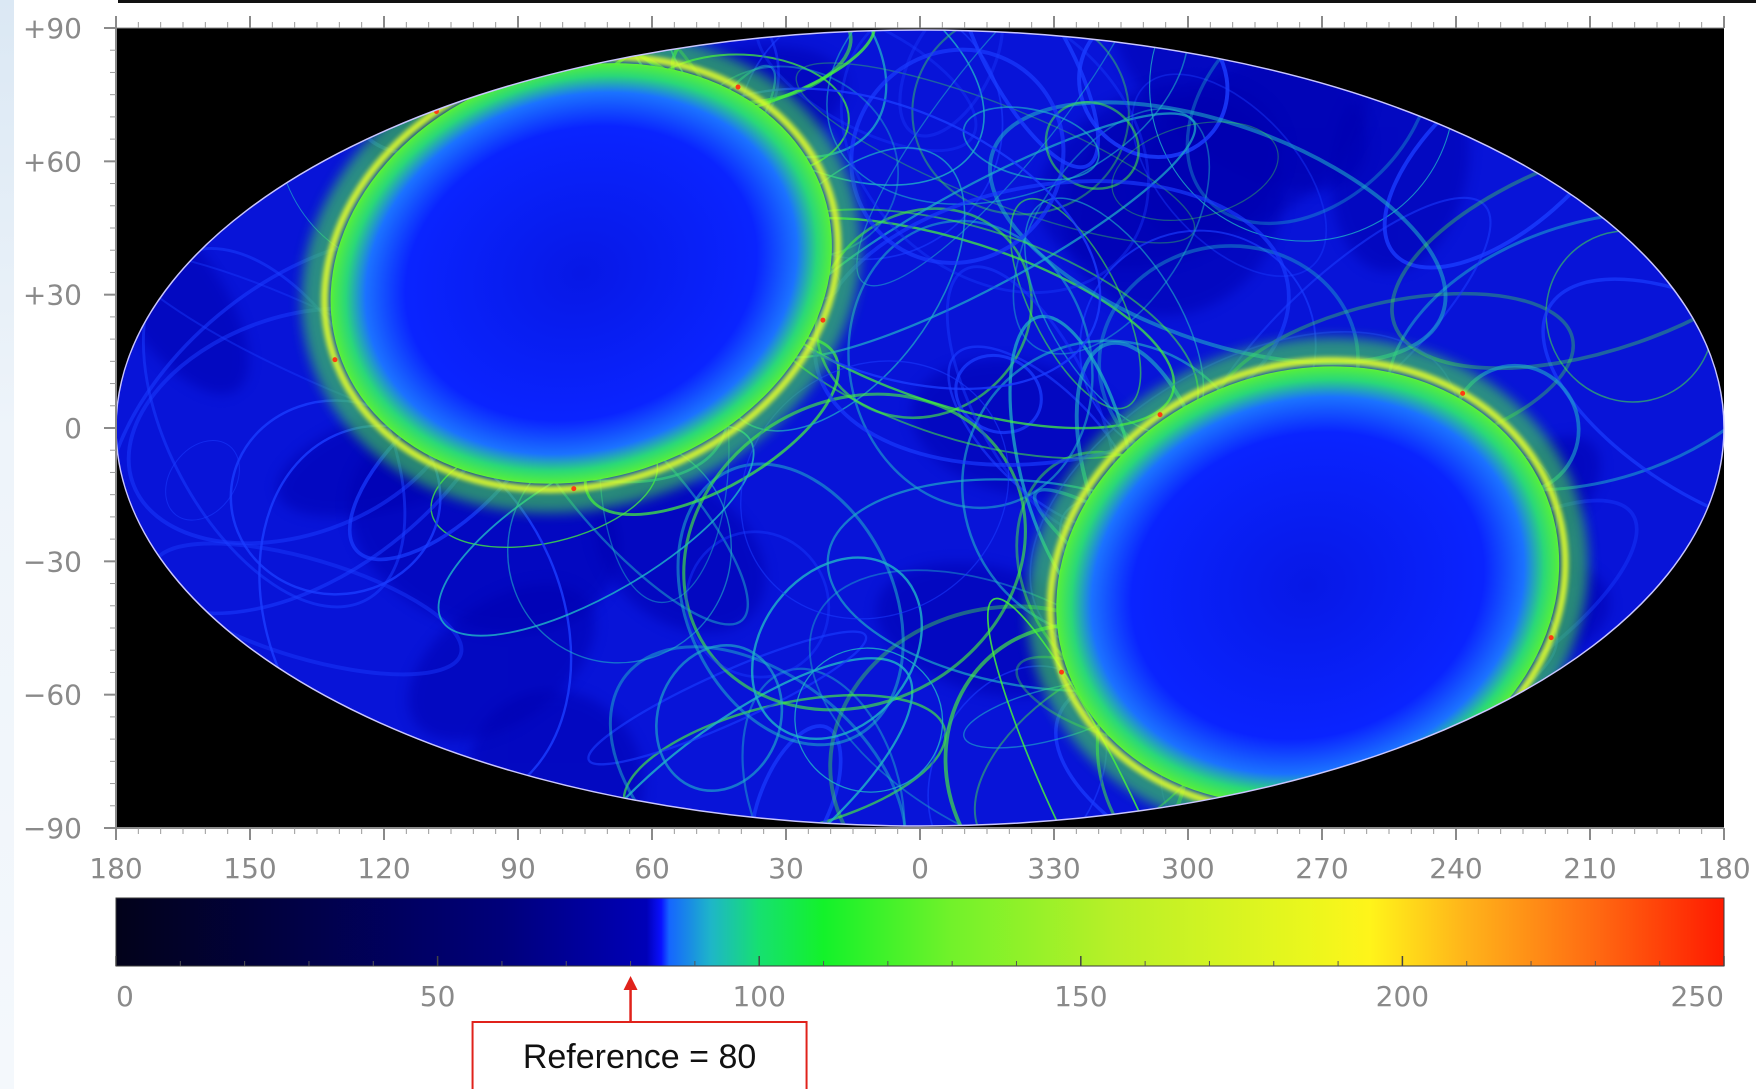 This screenshot has width=1756, height=1089. What do you see at coordinates (52, 295) in the screenshot?
I see `y-tick-label: +30` at bounding box center [52, 295].